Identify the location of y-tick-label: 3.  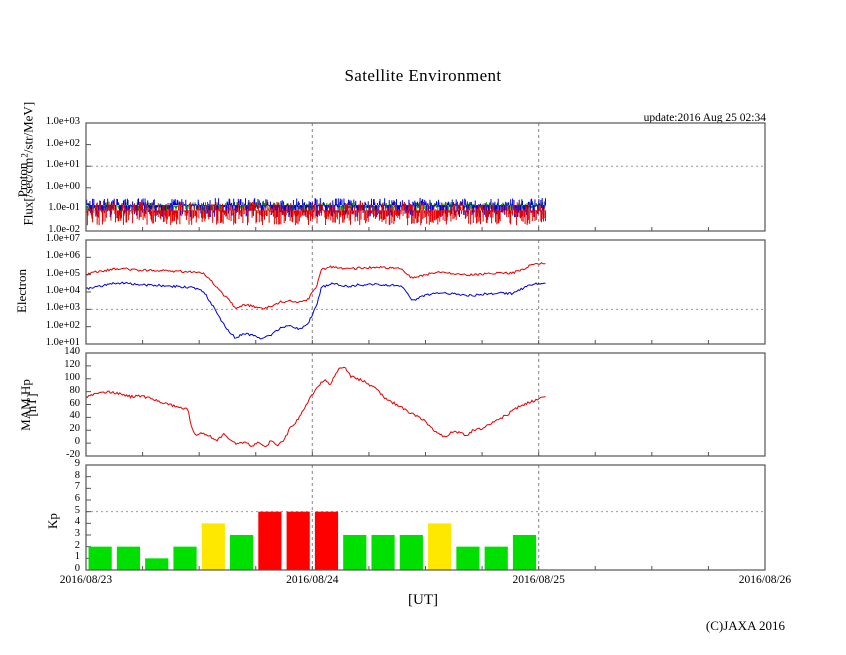
(77, 533).